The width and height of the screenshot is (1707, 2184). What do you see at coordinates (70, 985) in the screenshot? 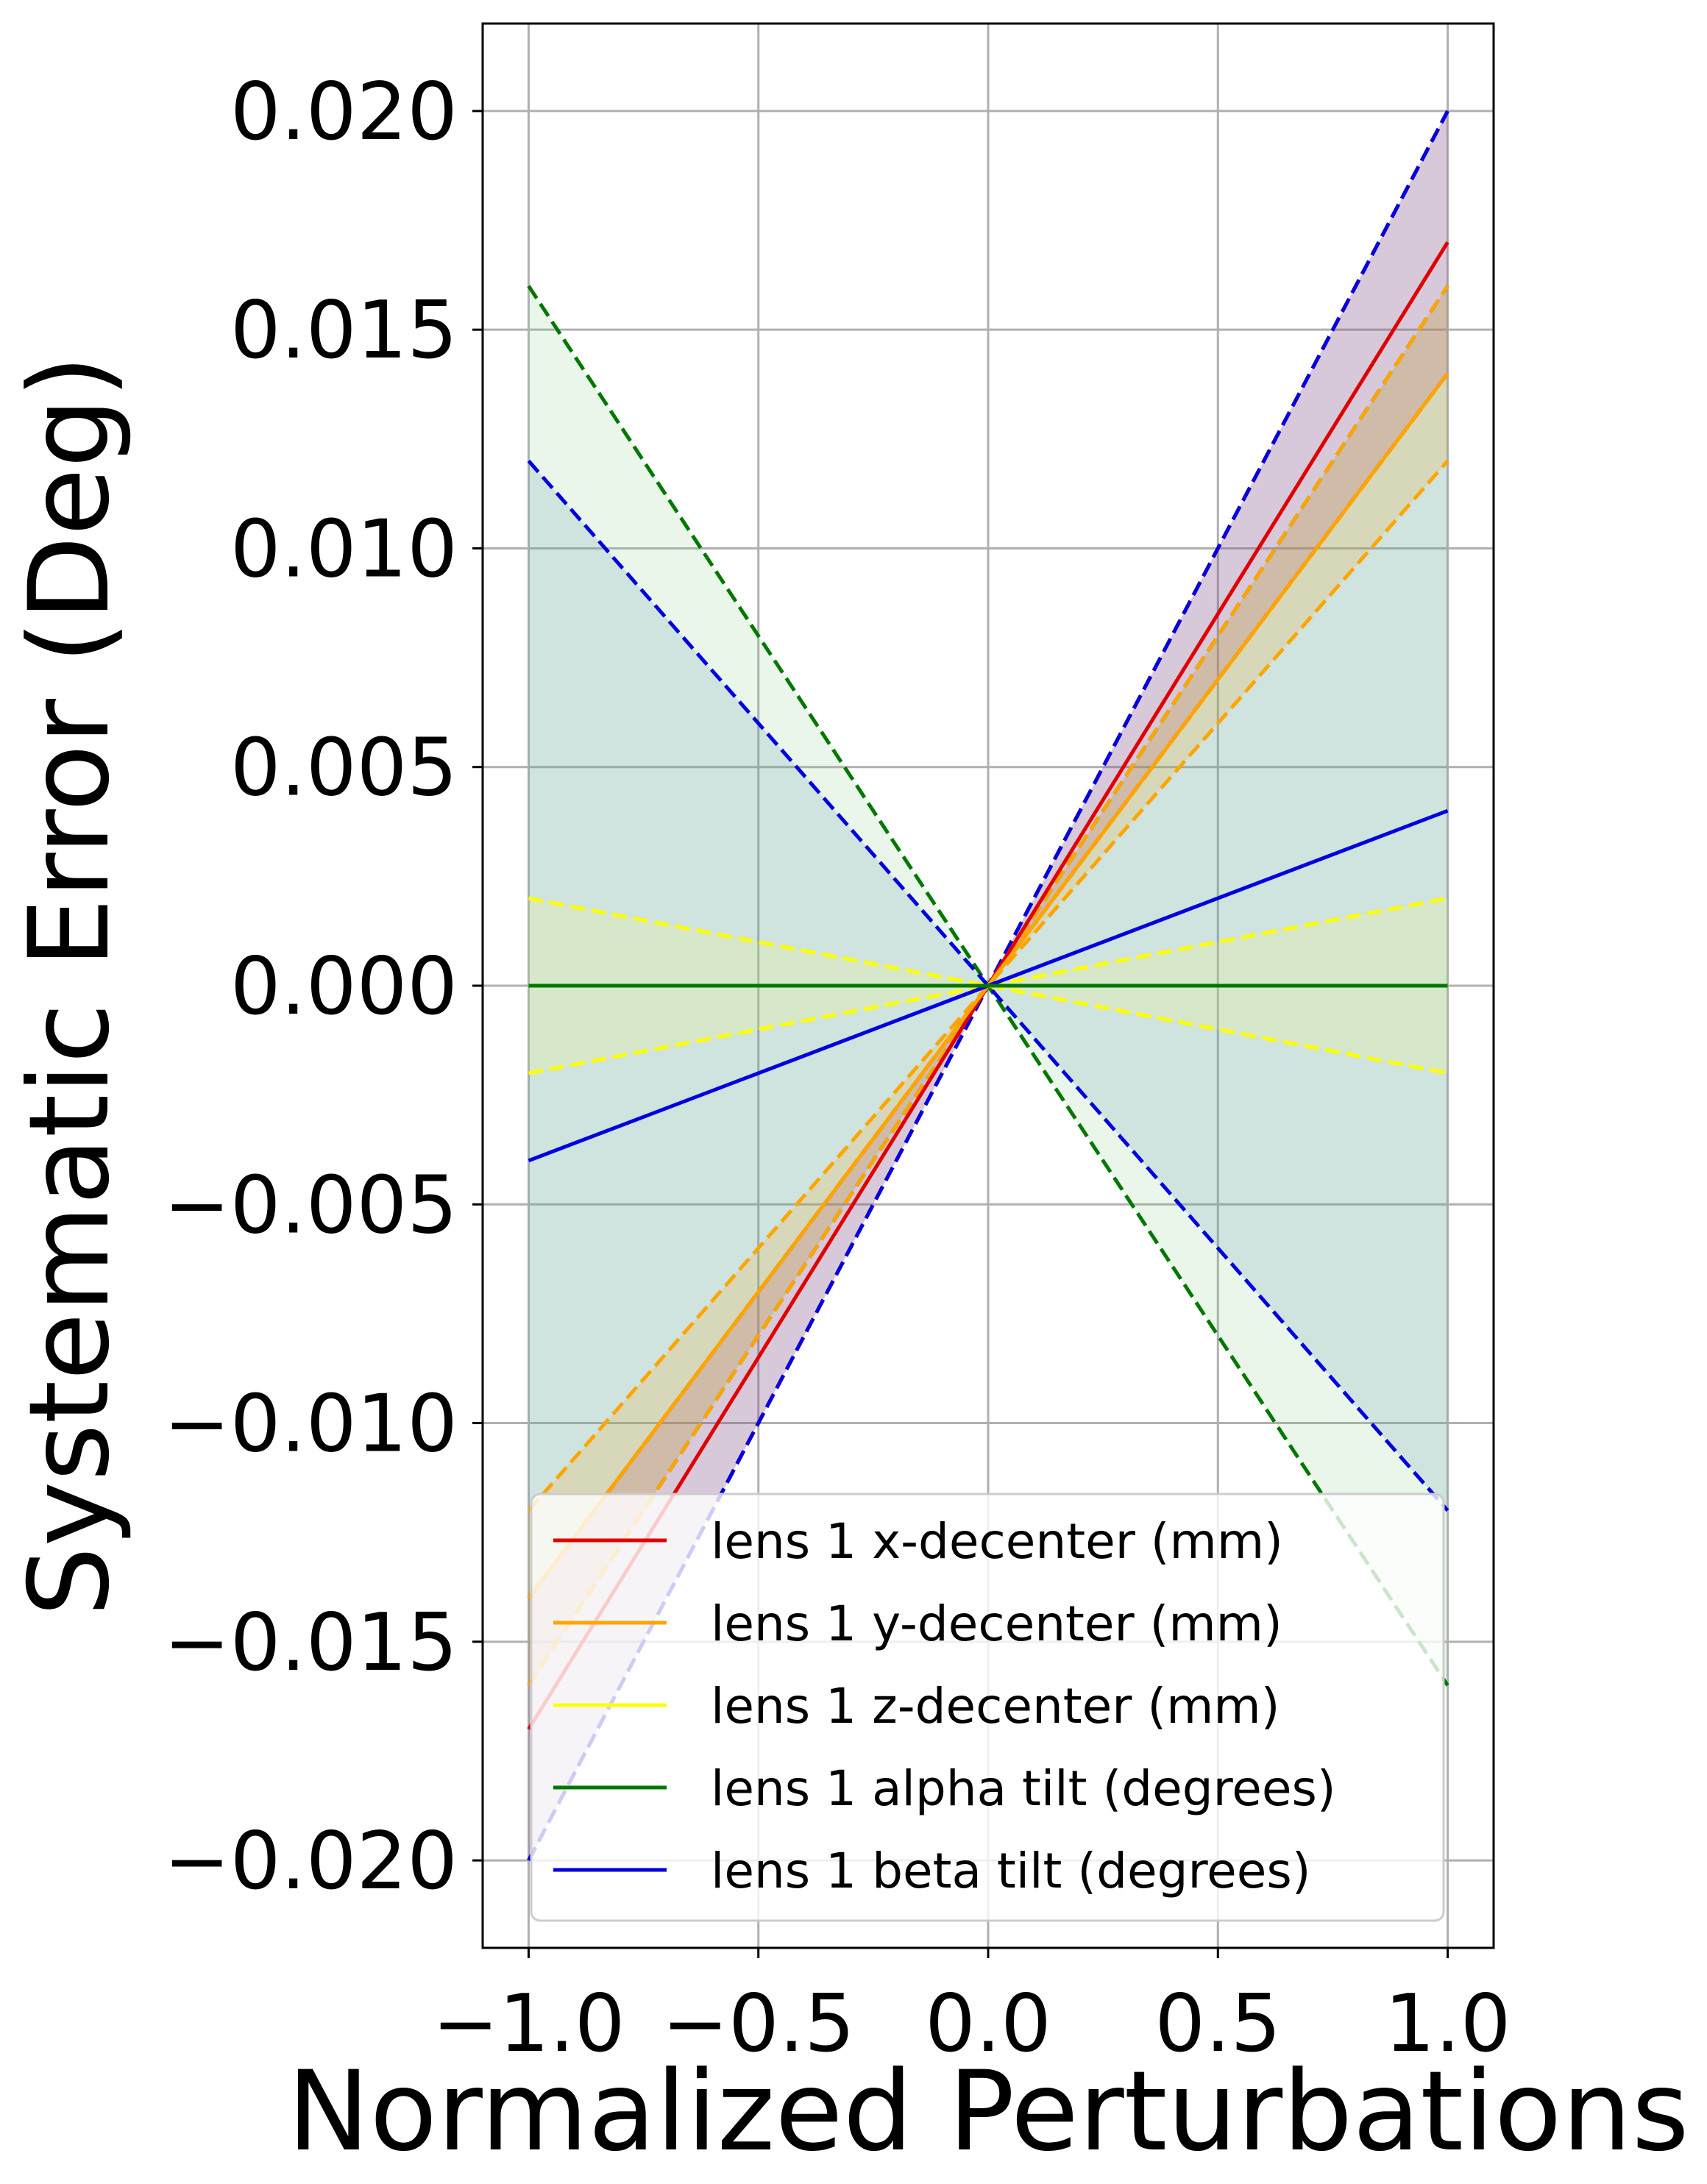
I see `y-axis-title: Systematic Error (Deg)` at bounding box center [70, 985].